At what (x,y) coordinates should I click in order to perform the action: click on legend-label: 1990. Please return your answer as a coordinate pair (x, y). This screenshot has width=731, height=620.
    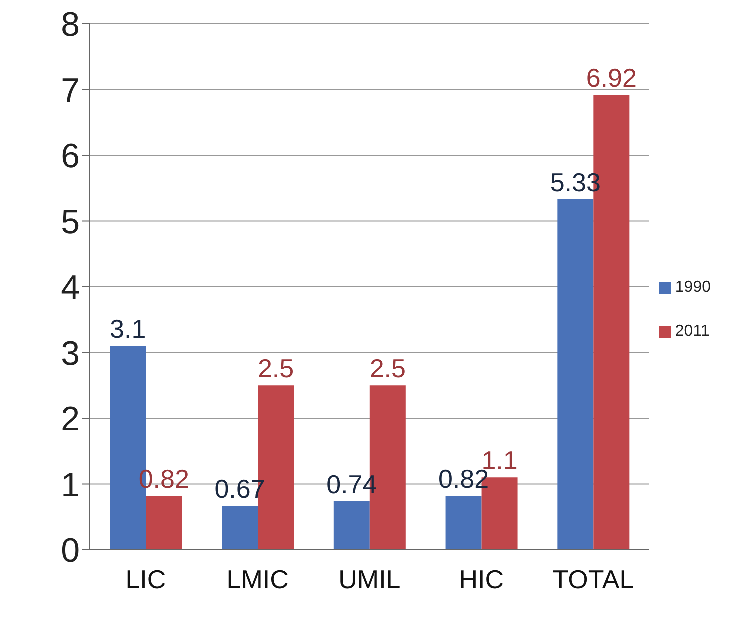
    Looking at the image, I should click on (693, 287).